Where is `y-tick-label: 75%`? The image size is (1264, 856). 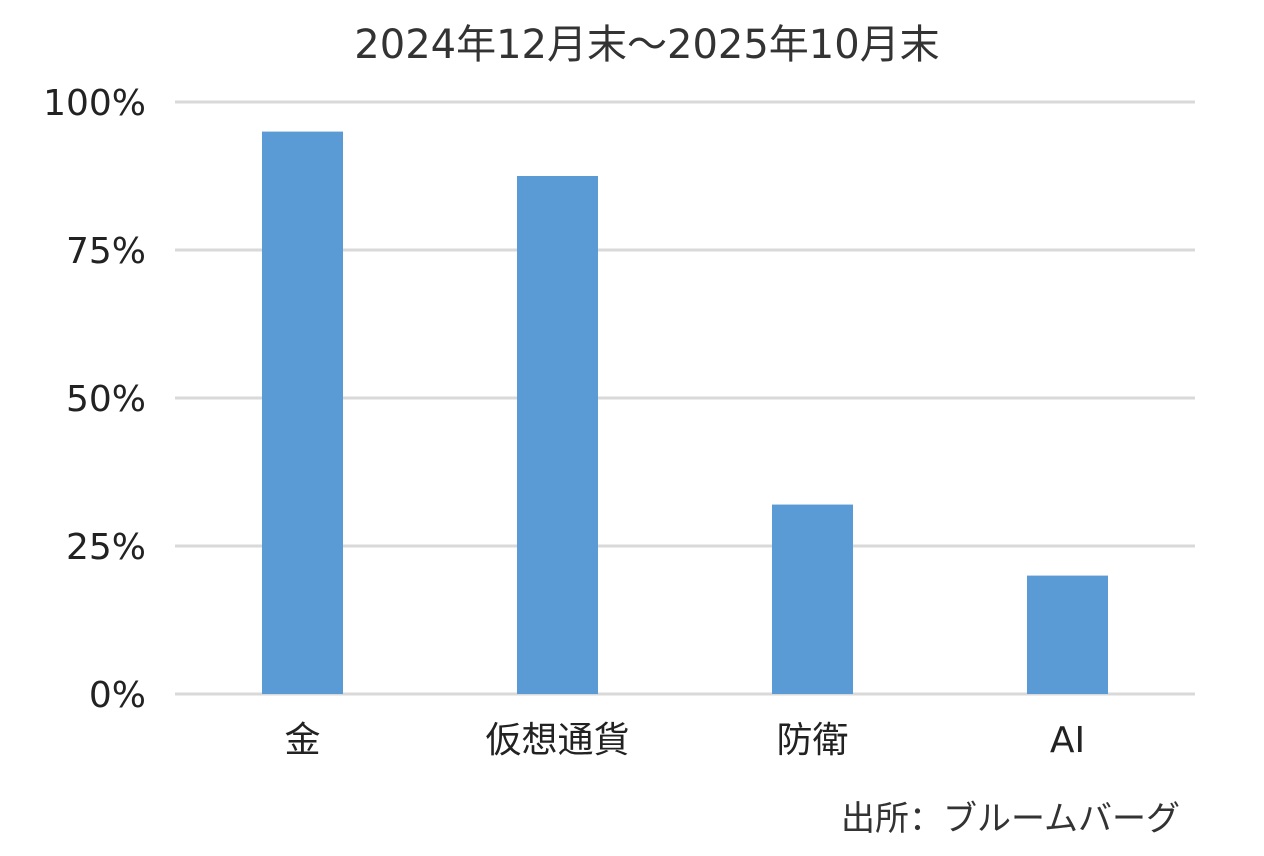
y-tick-label: 75% is located at coordinates (106, 251).